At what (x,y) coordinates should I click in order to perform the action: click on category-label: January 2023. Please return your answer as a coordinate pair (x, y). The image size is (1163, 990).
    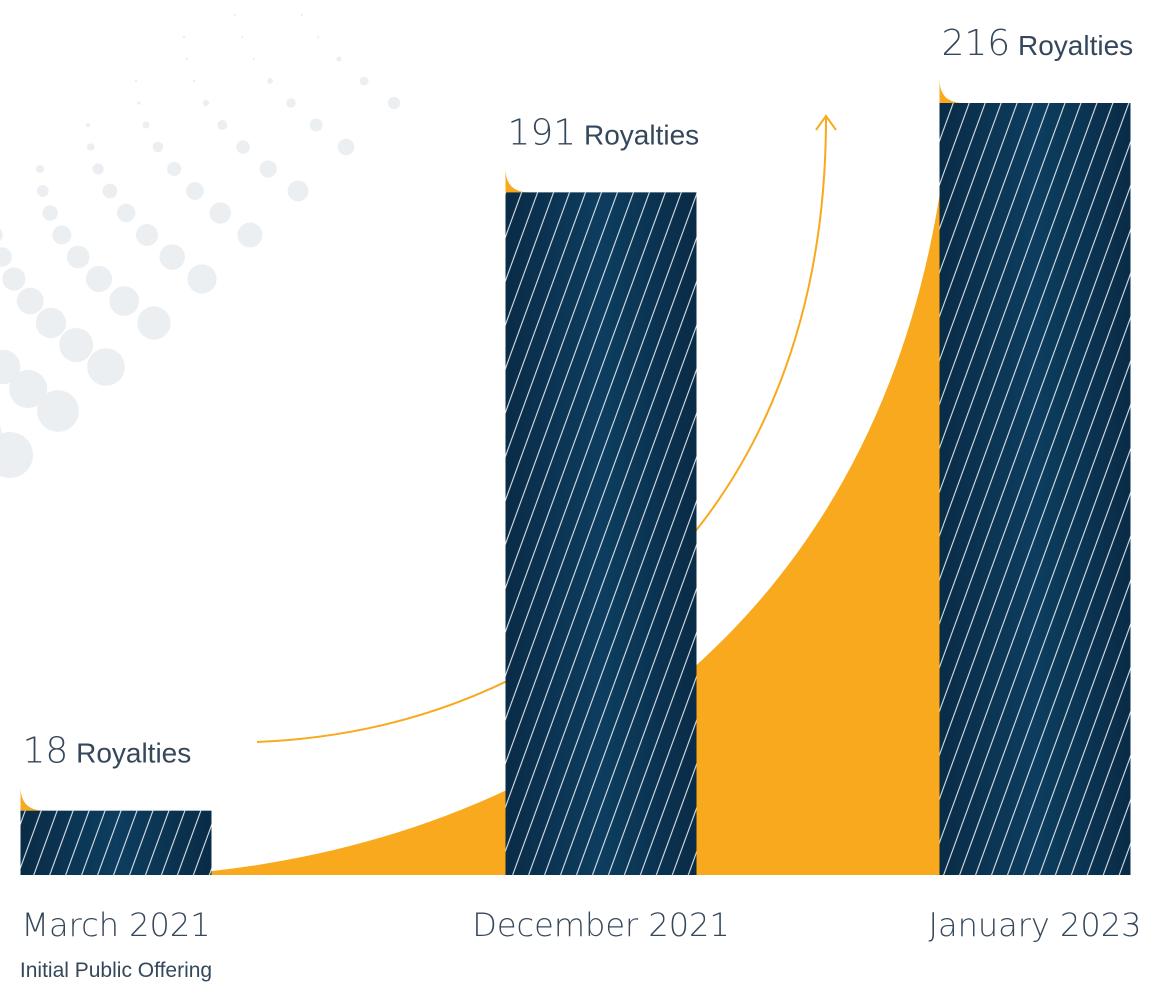
    Looking at the image, I should click on (1035, 925).